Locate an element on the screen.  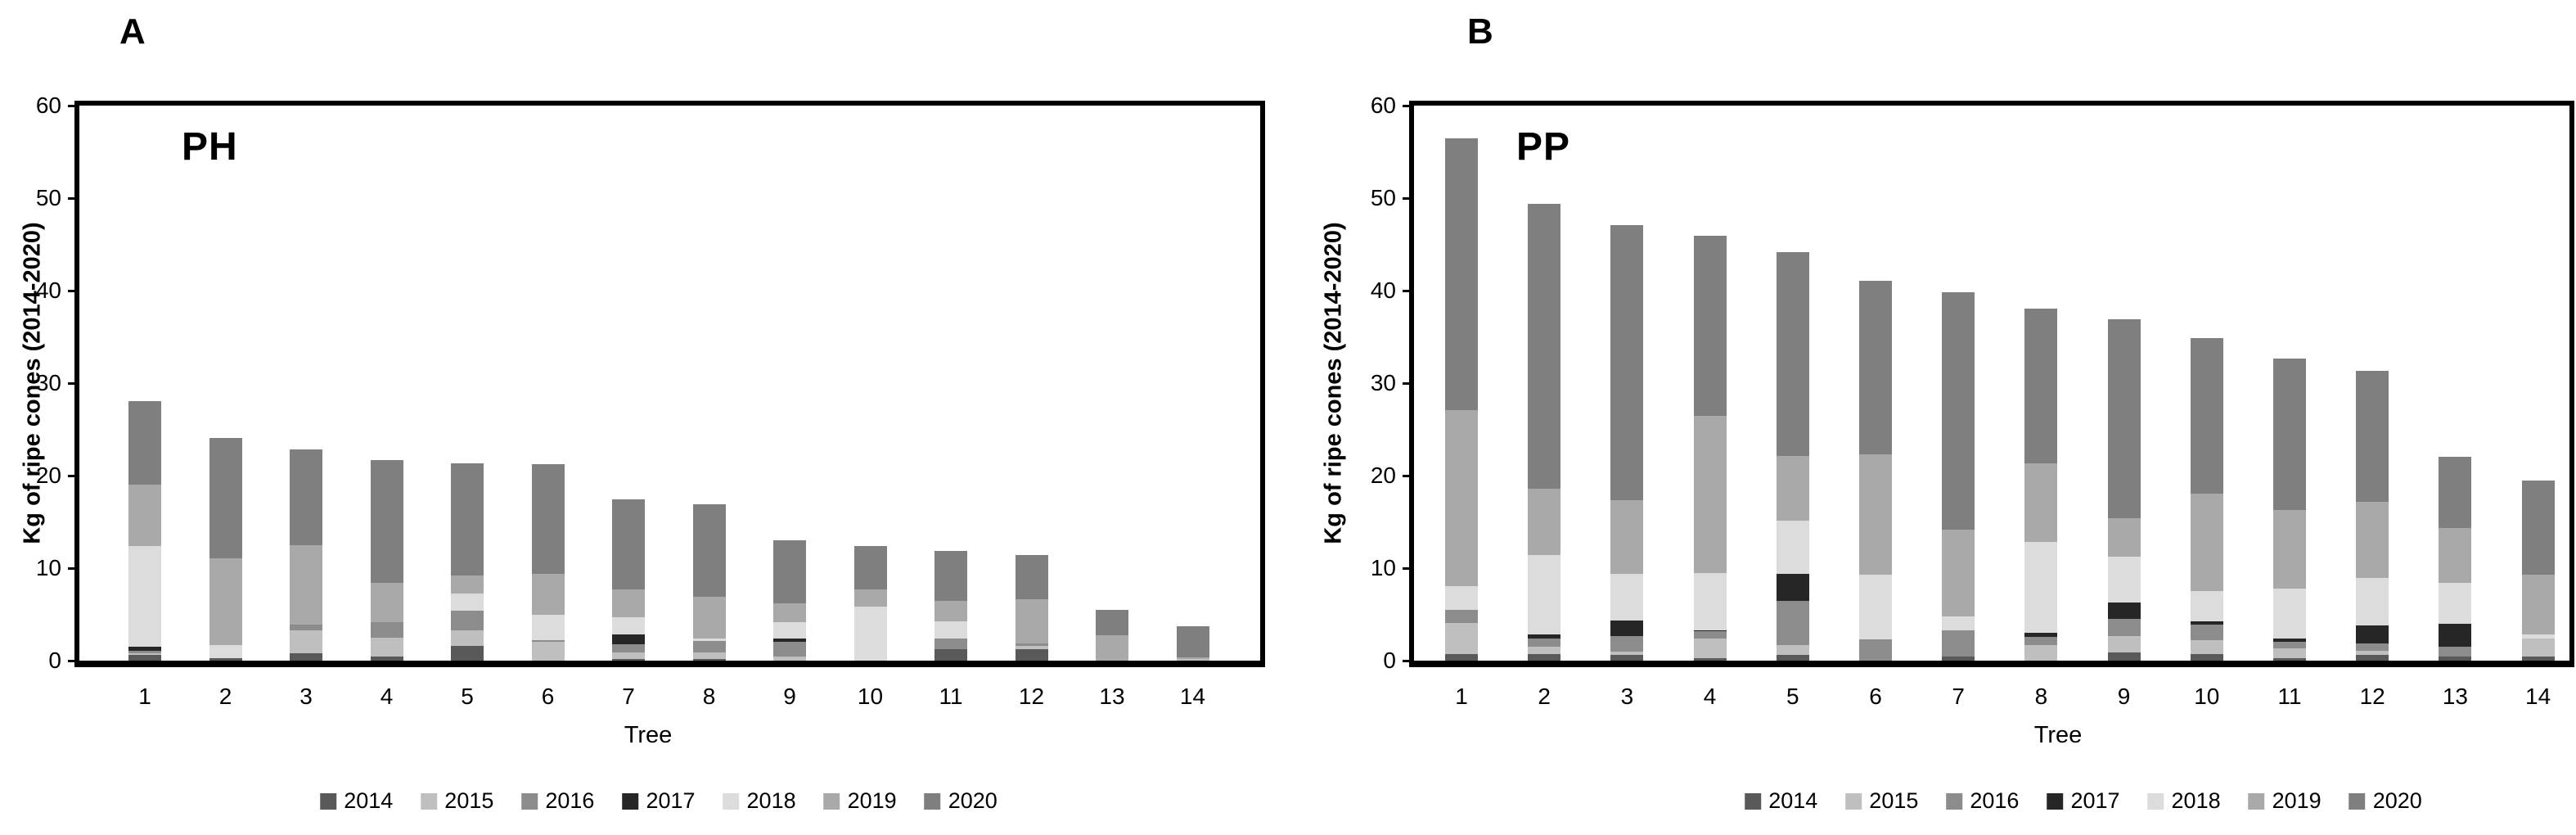
legend-item-2018: 2018 is located at coordinates (2184, 801).